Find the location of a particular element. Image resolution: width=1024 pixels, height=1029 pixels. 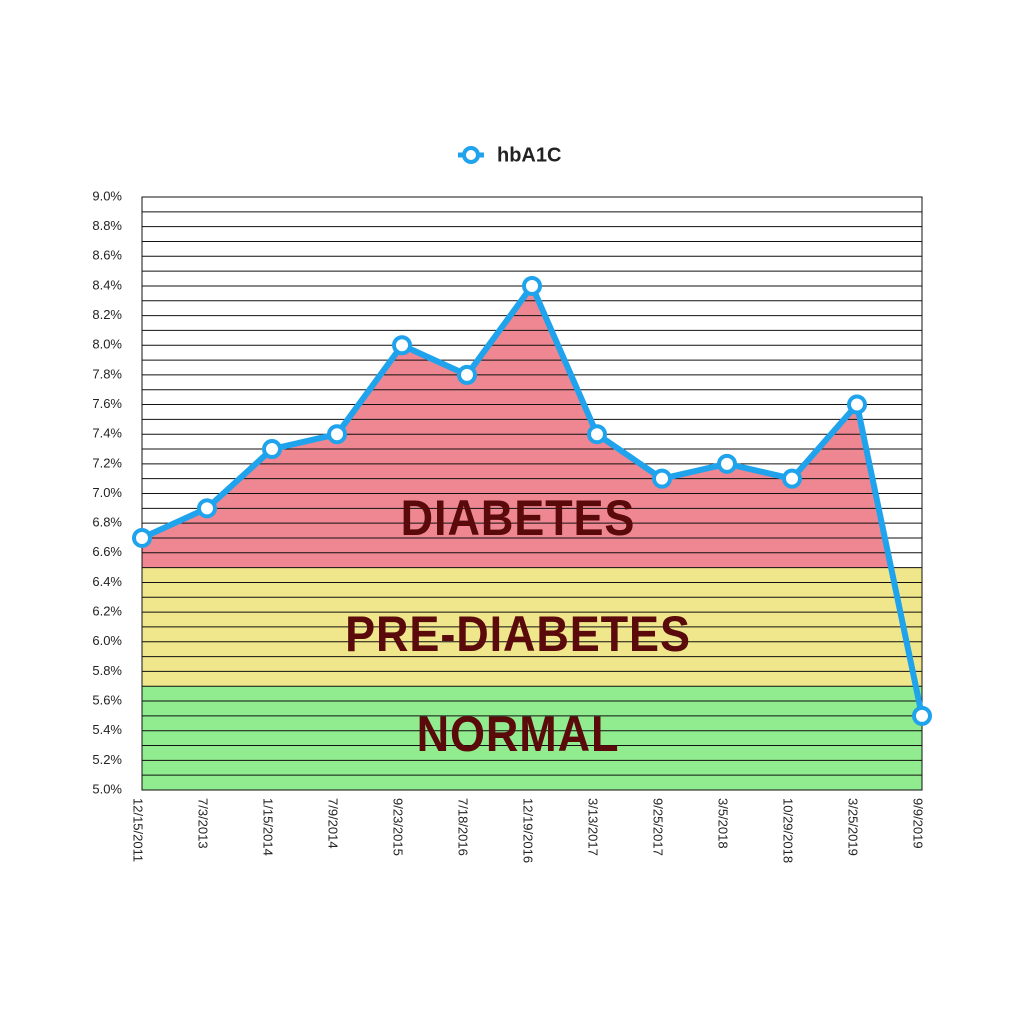

y-tick-label: 6.6% is located at coordinates (107, 551).